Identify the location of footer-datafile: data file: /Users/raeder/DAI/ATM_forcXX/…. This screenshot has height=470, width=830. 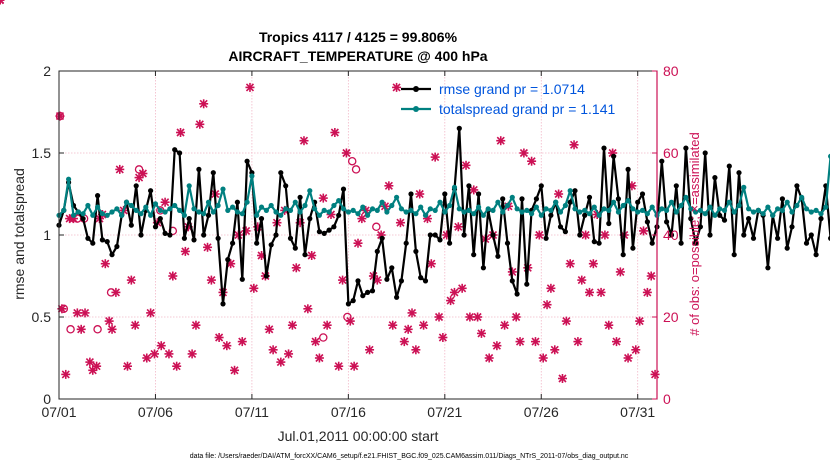
(409, 456).